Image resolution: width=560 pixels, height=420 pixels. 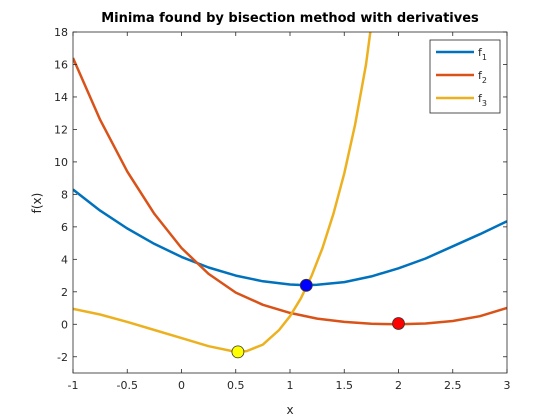 What do you see at coordinates (62, 357) in the screenshot?
I see `y-tick-label: -2` at bounding box center [62, 357].